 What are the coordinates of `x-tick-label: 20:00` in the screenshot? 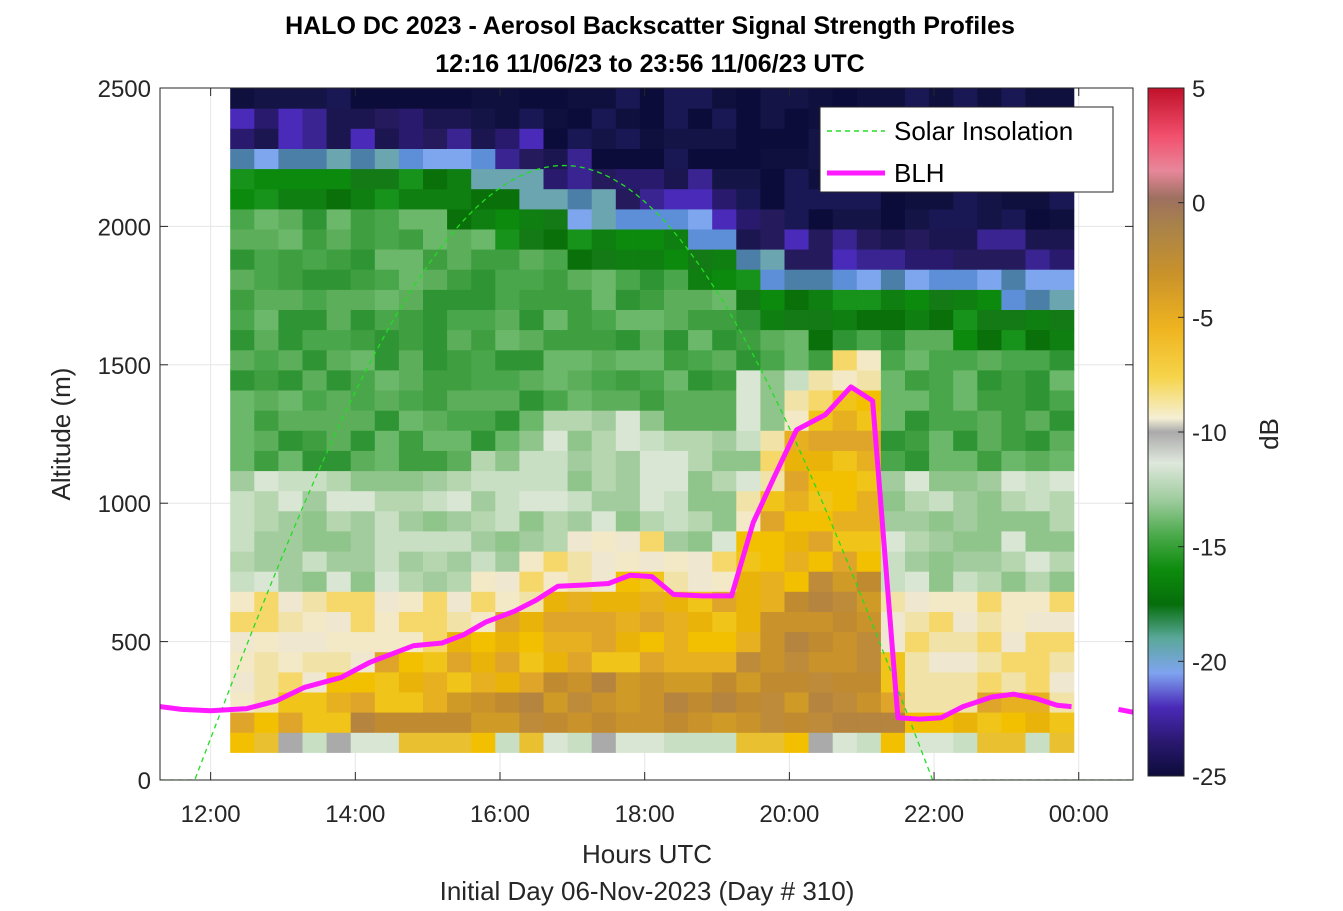 It's located at (789, 814).